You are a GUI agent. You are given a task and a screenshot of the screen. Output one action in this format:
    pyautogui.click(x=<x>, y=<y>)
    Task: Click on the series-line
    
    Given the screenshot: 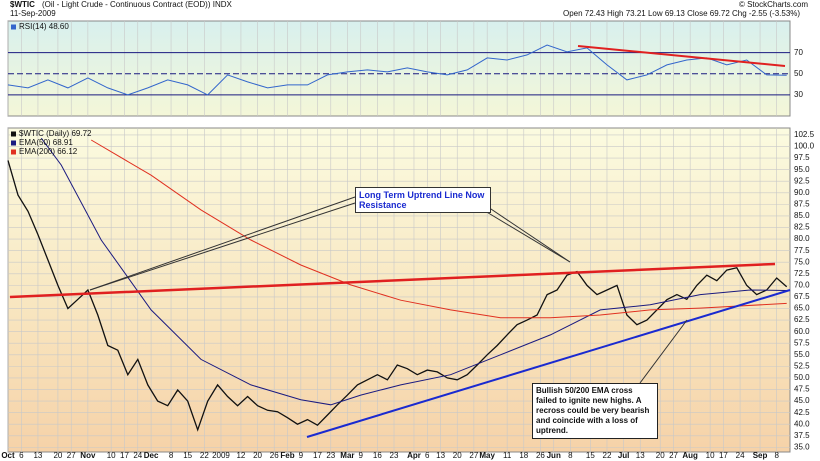 What is the action you would take?
    pyautogui.click(x=397, y=70)
    